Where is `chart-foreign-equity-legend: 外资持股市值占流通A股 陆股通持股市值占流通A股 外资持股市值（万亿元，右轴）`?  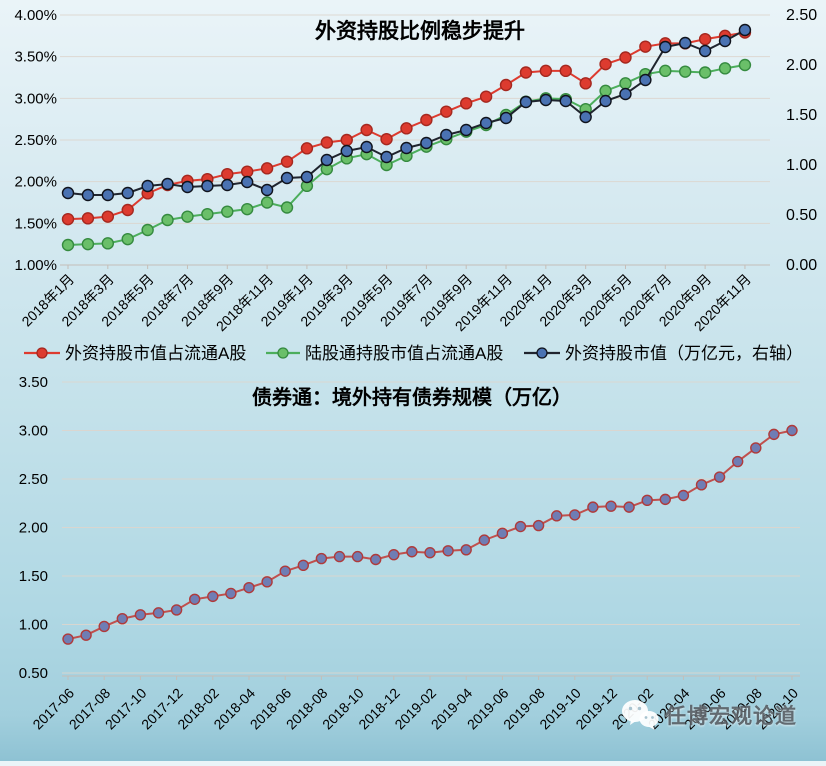
chart-foreign-equity-legend: 外资持股市值占流通A股 陆股通持股市值占流通A股 外资持股市值（万亿元，右轴） is located at coordinates (413, 353).